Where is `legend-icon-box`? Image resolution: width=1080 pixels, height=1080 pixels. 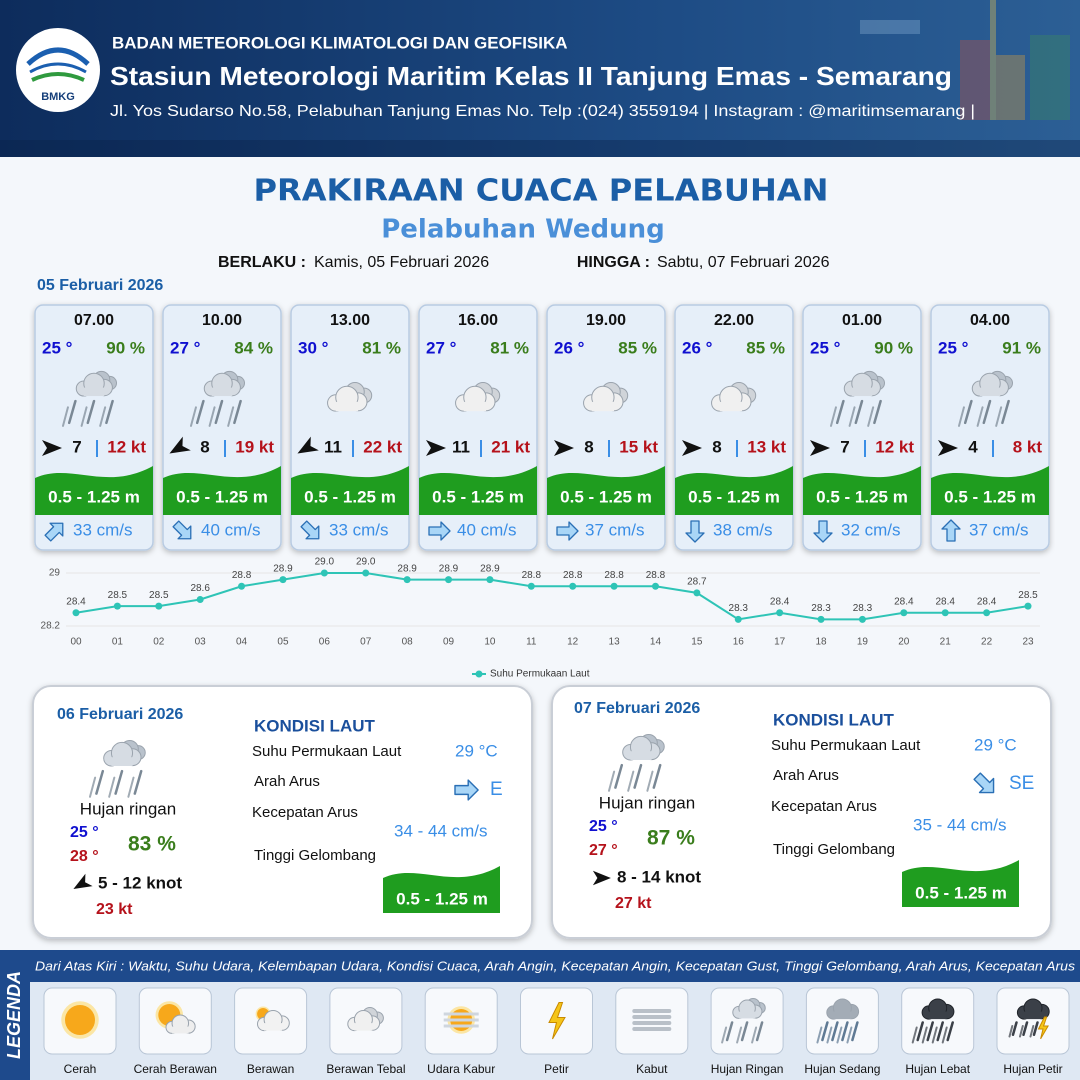
legend-icon-box is located at coordinates (1033, 1021).